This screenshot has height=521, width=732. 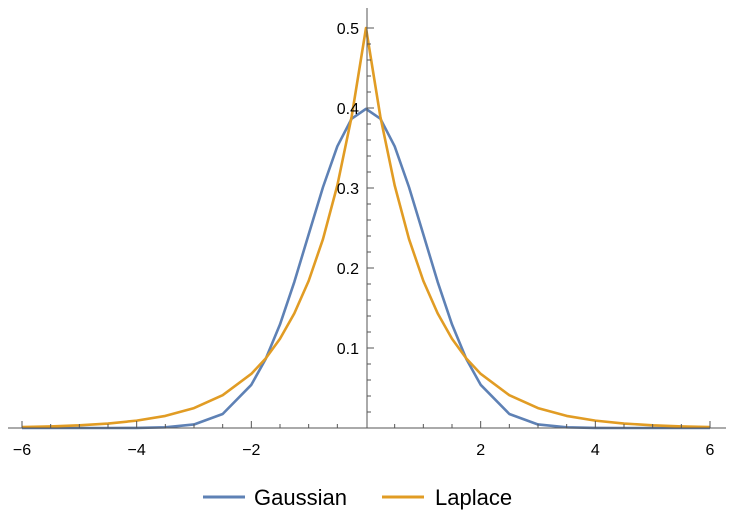 I want to click on x-tick-label: 4, so click(x=595, y=450).